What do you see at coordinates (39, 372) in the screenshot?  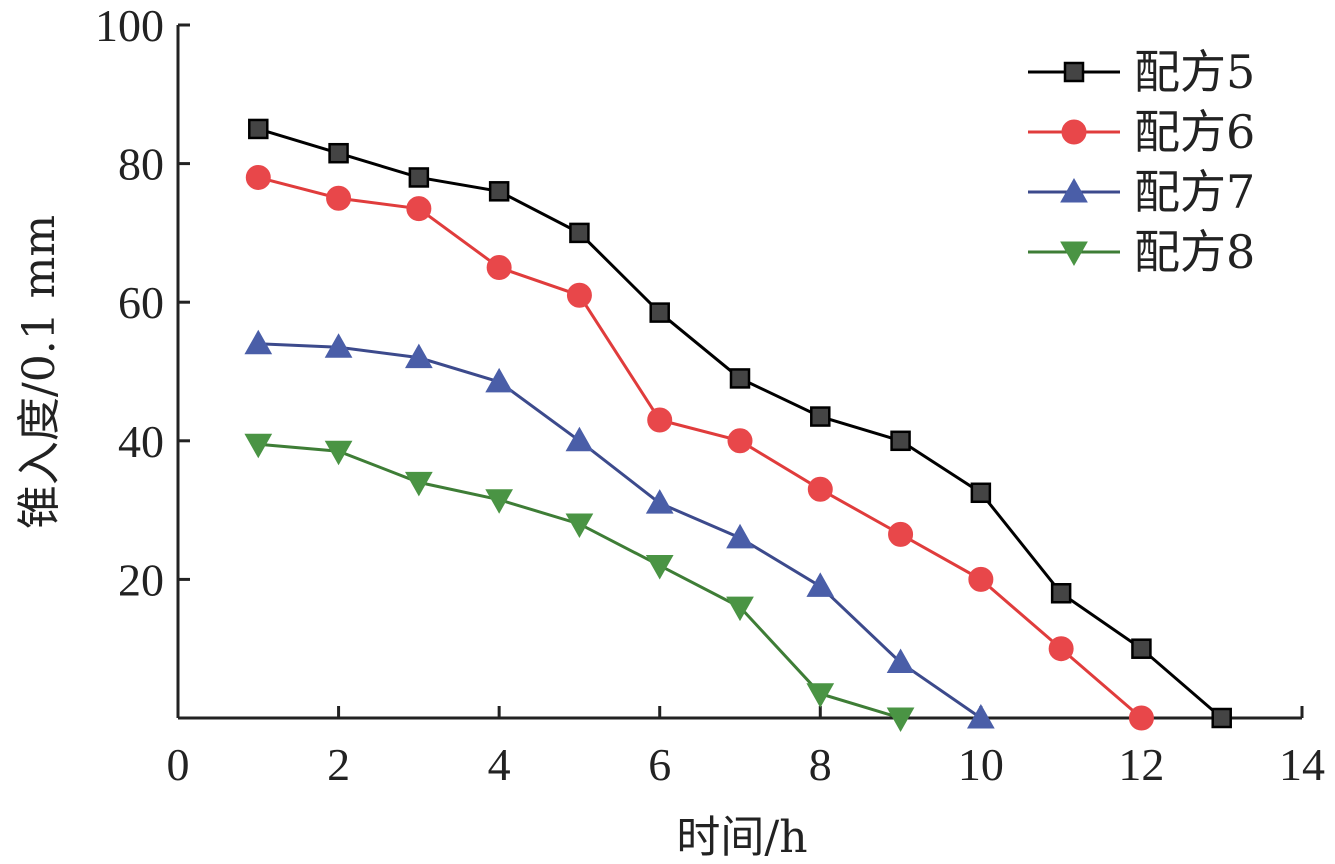 I see `y-axis-title: 锥入度/0.1 mm` at bounding box center [39, 372].